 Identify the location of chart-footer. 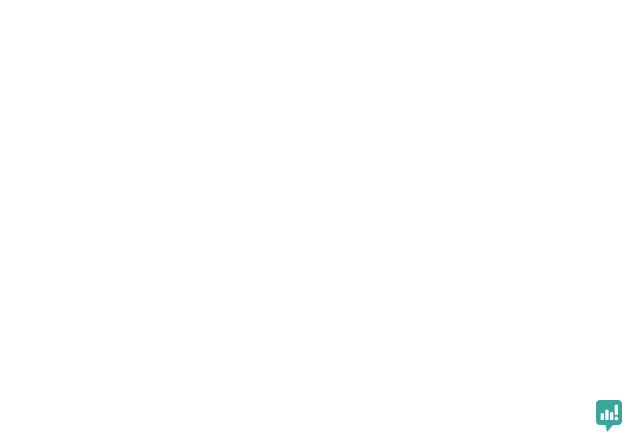
(315, 419).